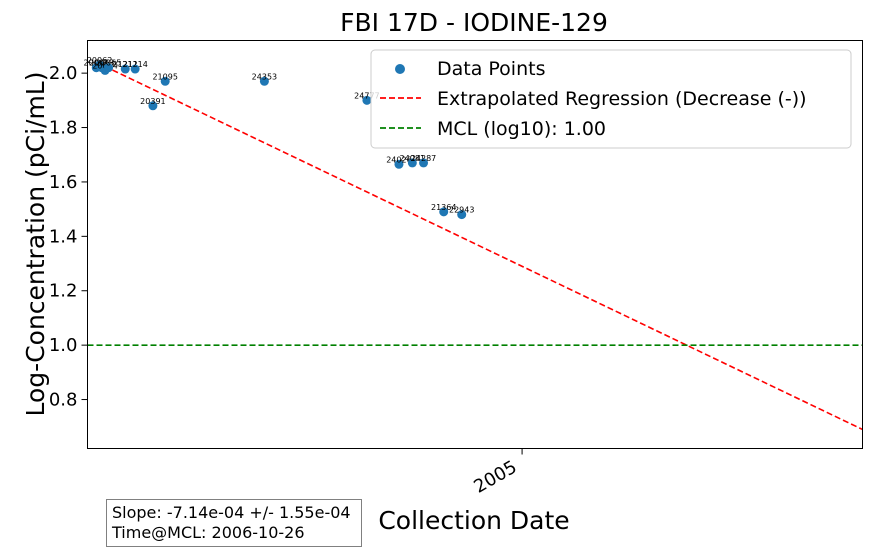 The width and height of the screenshot is (871, 552). I want to click on legend-label-regression: Extrapolated Regression (Decrease (-)), so click(622, 99).